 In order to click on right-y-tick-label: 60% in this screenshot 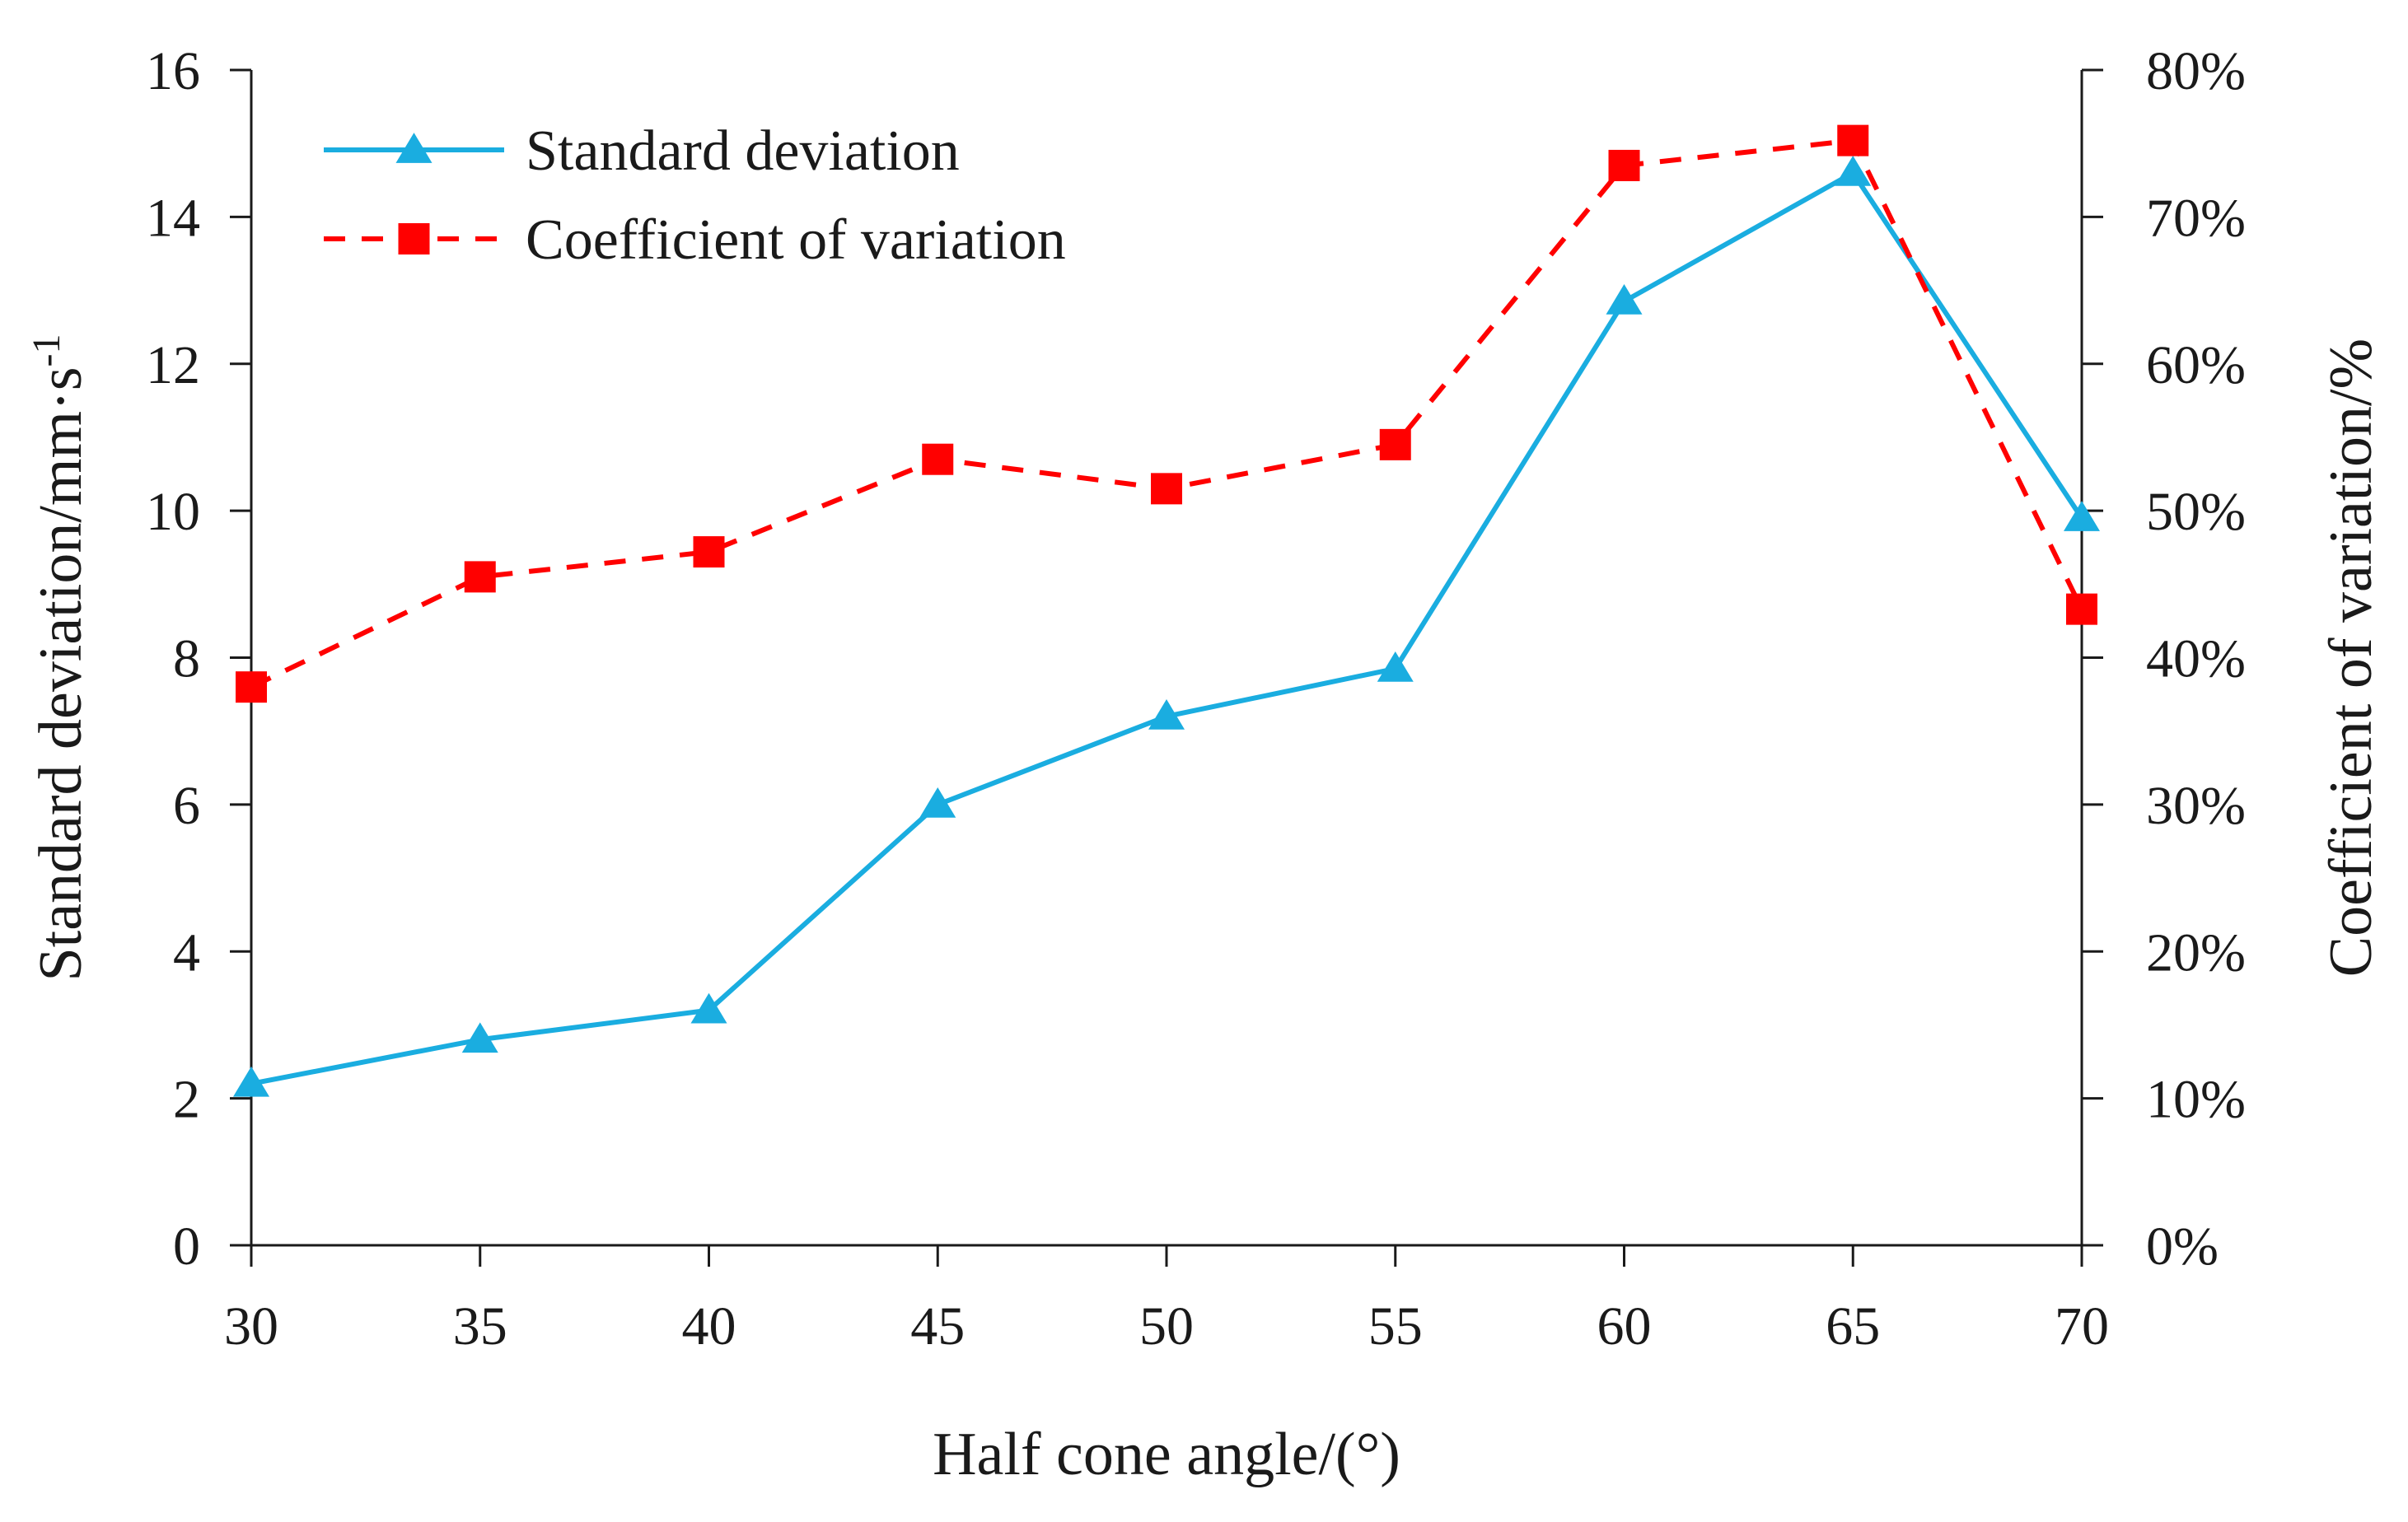, I will do `click(2196, 365)`.